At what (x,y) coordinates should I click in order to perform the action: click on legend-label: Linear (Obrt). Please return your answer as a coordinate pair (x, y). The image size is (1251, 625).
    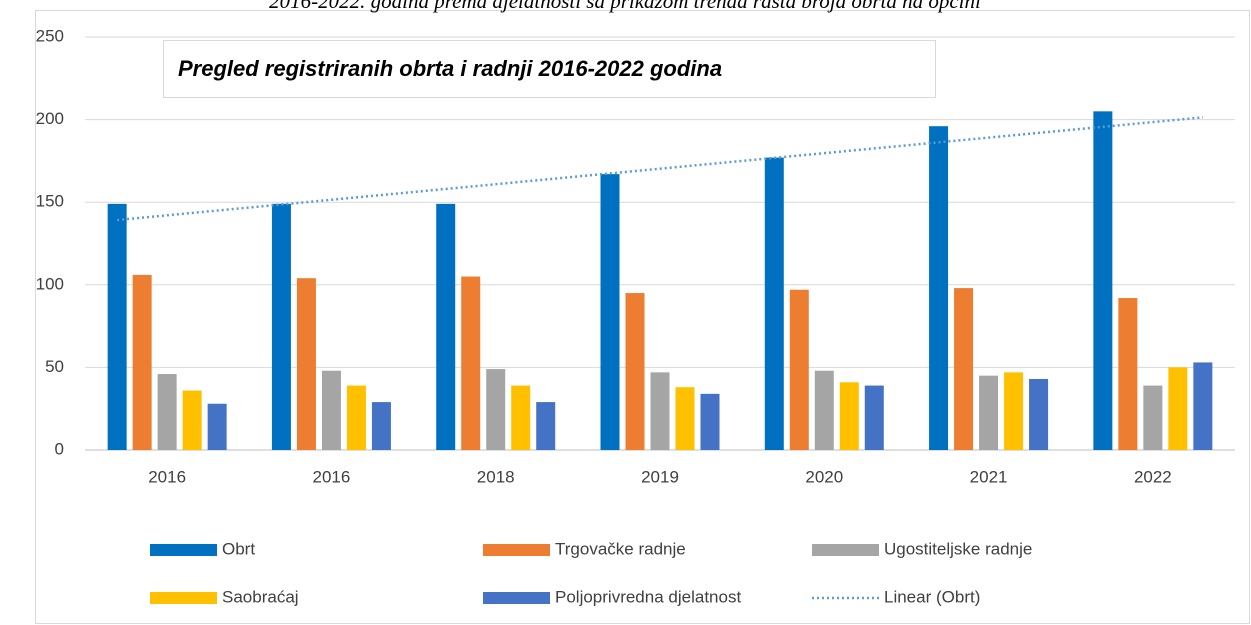
    Looking at the image, I should click on (932, 596).